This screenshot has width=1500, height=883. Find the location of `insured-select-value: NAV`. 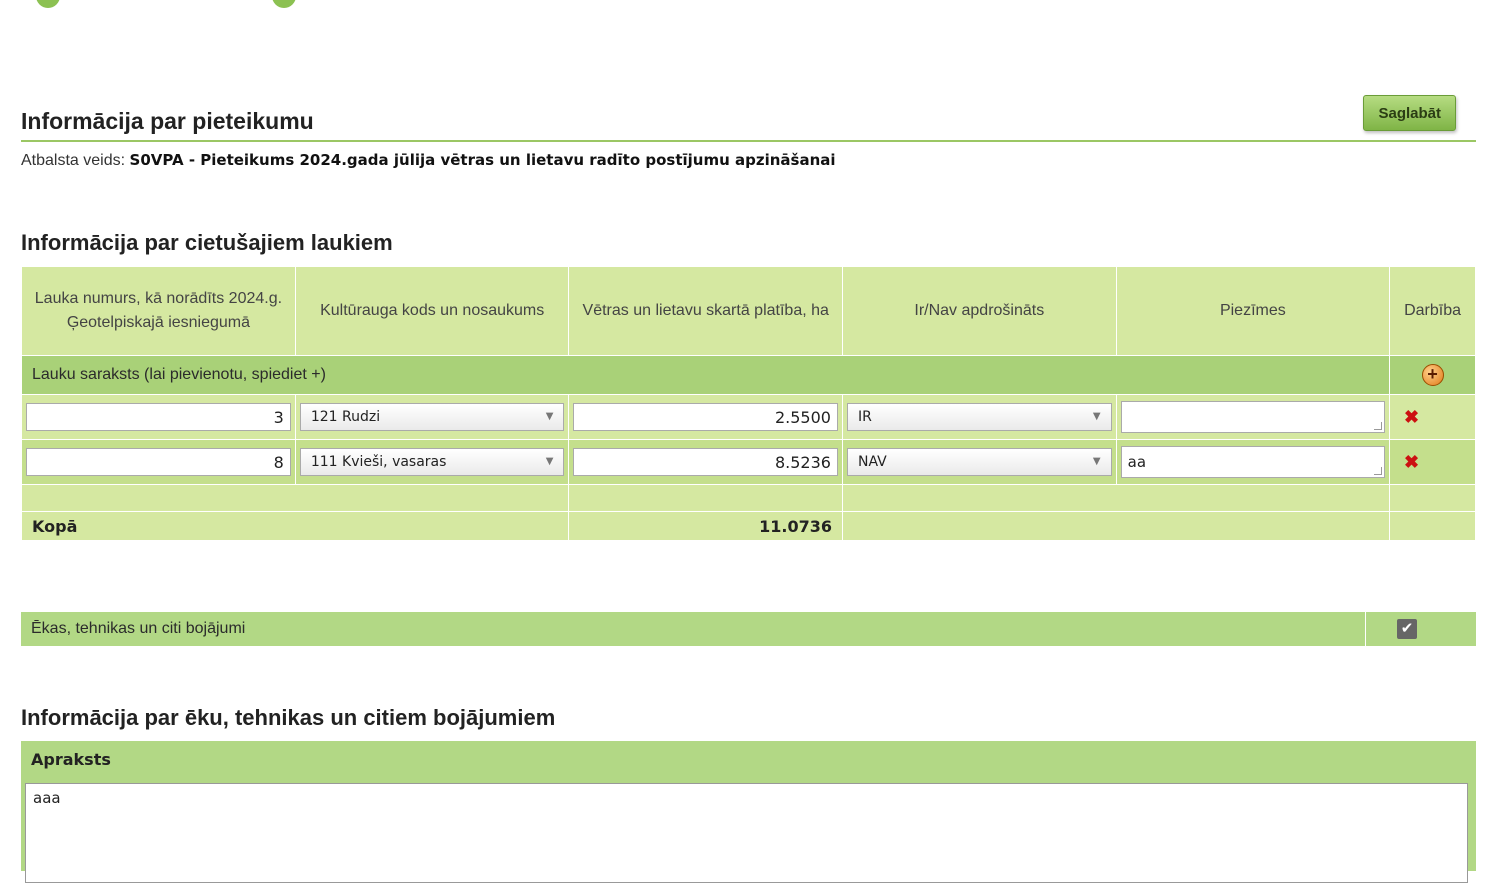

insured-select-value: NAV is located at coordinates (872, 462).